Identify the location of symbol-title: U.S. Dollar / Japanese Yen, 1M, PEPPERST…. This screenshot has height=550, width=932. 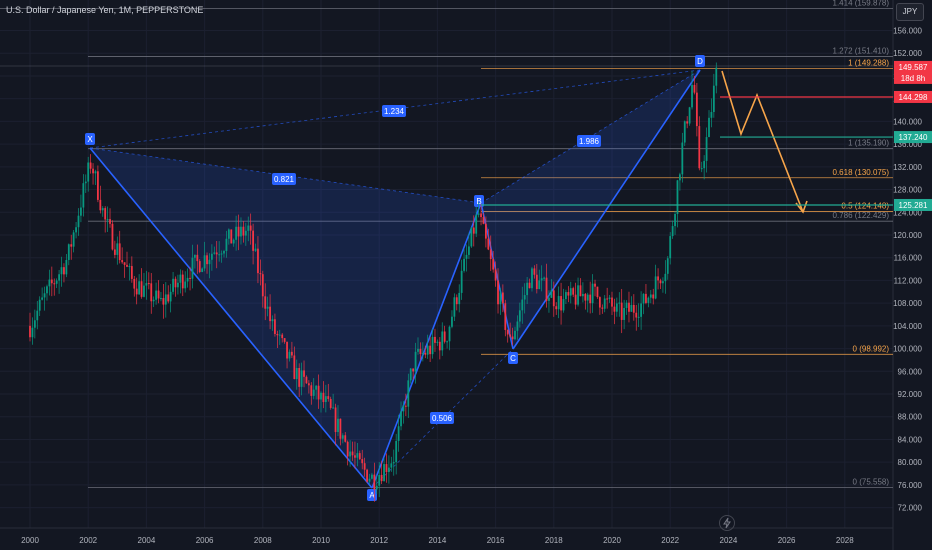
(105, 10).